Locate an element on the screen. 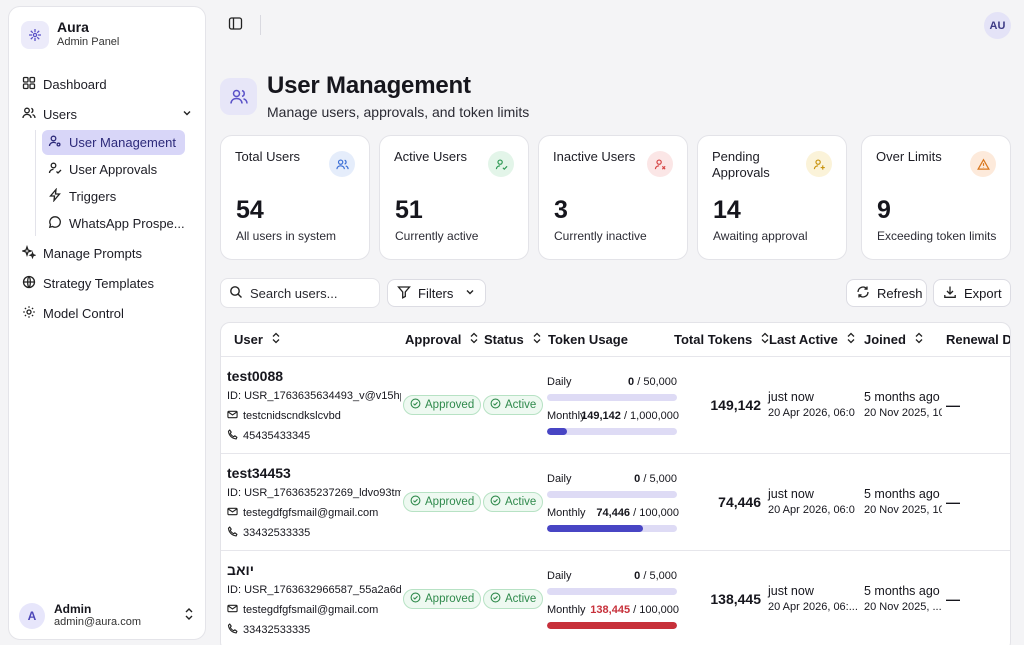 Image resolution: width=1024 pixels, height=645 pixels. user-name: test34453 is located at coordinates (259, 473).